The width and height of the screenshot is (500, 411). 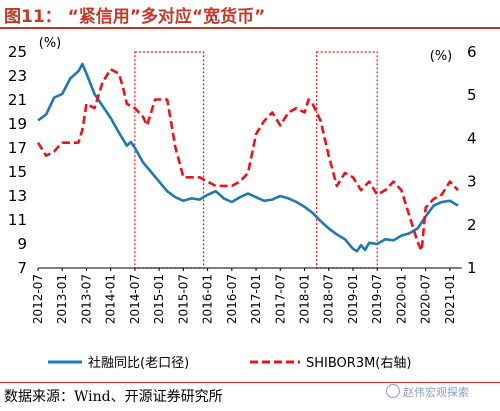 What do you see at coordinates (401, 299) in the screenshot?
I see `x-tick-label: 2020-01` at bounding box center [401, 299].